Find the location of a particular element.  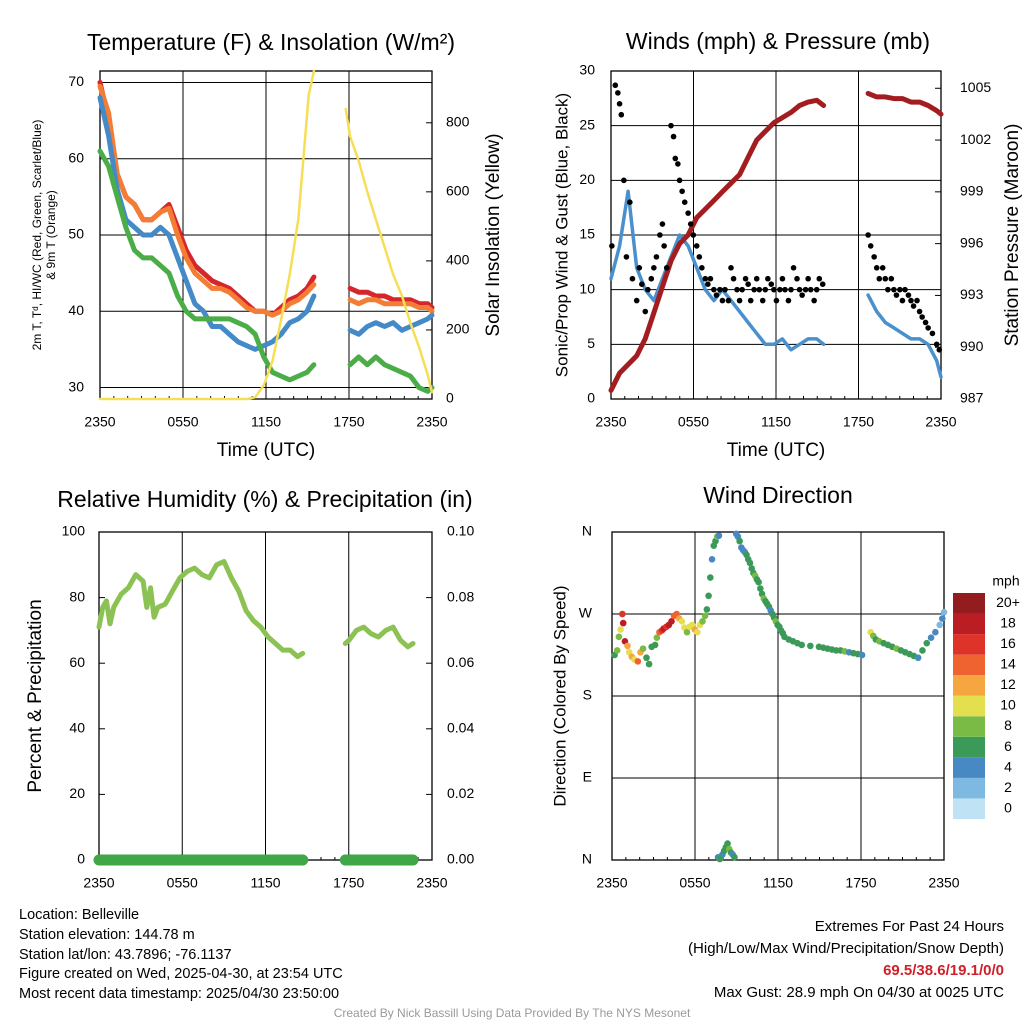

humidity-series-line is located at coordinates (379, 637).